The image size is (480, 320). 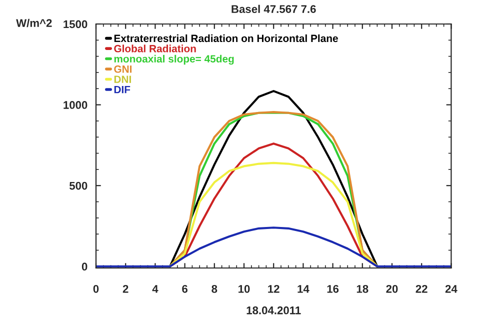 What do you see at coordinates (155, 48) in the screenshot?
I see `legend-label: Global Radiation` at bounding box center [155, 48].